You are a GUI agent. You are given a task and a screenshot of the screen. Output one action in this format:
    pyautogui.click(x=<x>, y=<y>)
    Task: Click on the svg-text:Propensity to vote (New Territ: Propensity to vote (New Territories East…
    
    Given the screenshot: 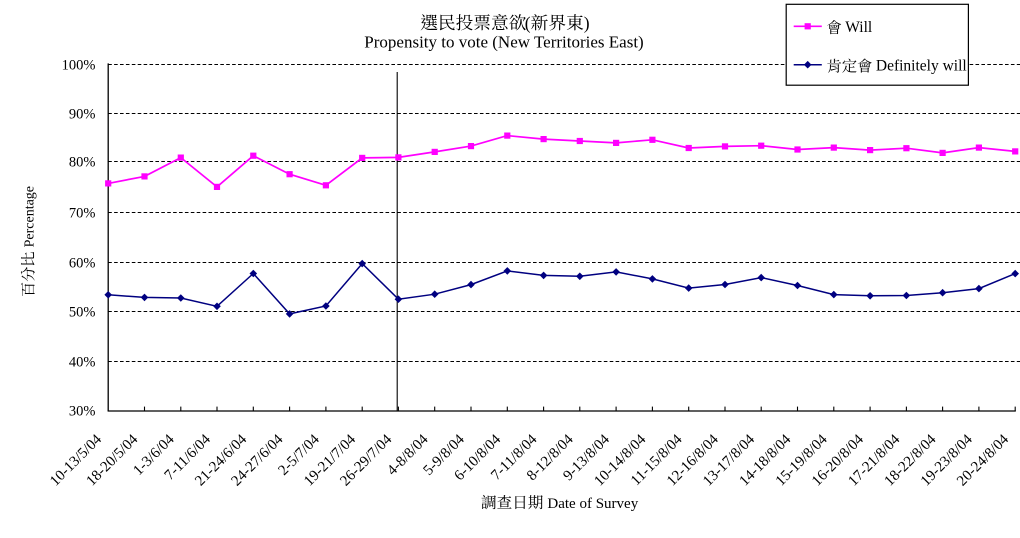 What is the action you would take?
    pyautogui.click(x=503, y=42)
    